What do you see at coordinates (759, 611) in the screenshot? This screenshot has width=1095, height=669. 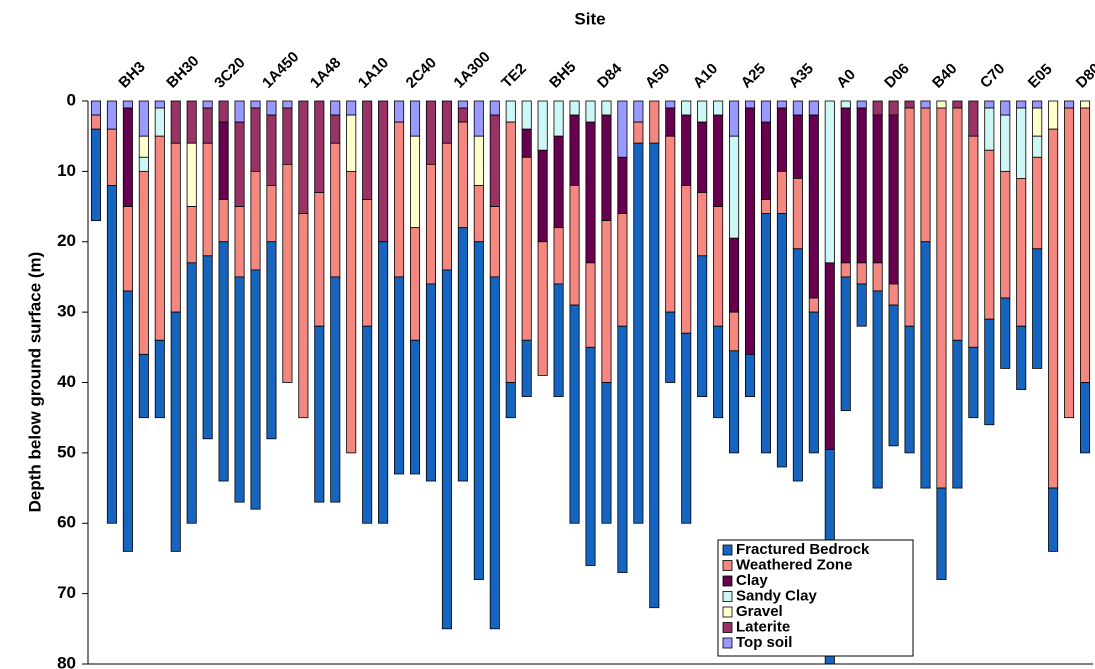 I see `legend-label: Gravel` at bounding box center [759, 611].